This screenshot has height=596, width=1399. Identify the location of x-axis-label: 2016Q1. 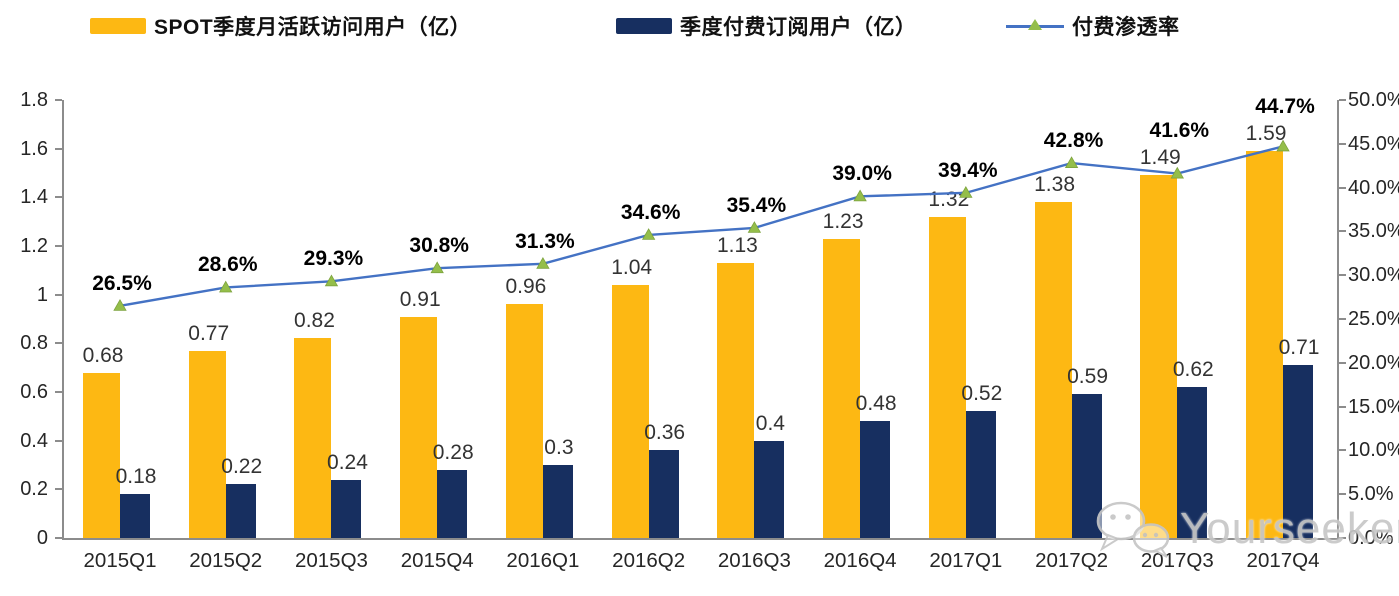
(543, 560).